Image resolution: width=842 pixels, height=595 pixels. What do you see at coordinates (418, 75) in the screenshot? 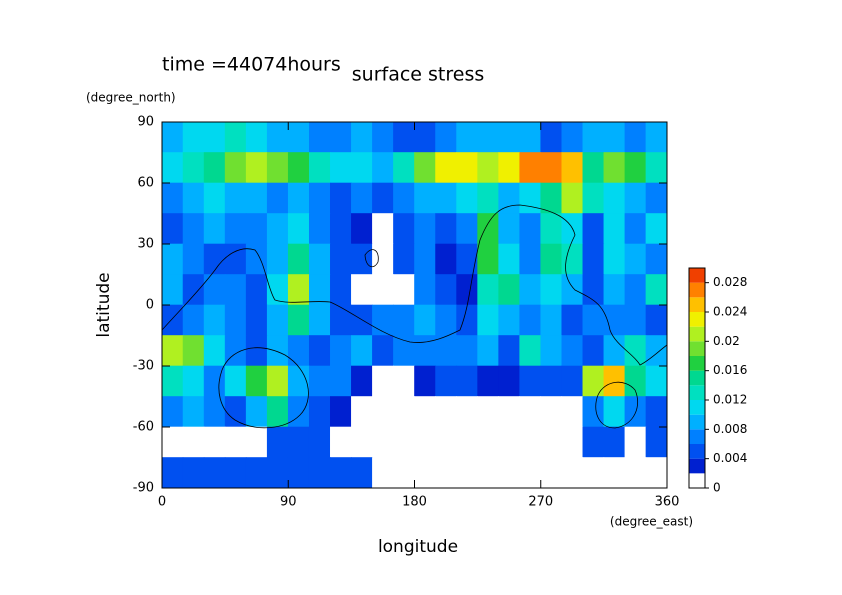
I see `chart-title: surface stress` at bounding box center [418, 75].